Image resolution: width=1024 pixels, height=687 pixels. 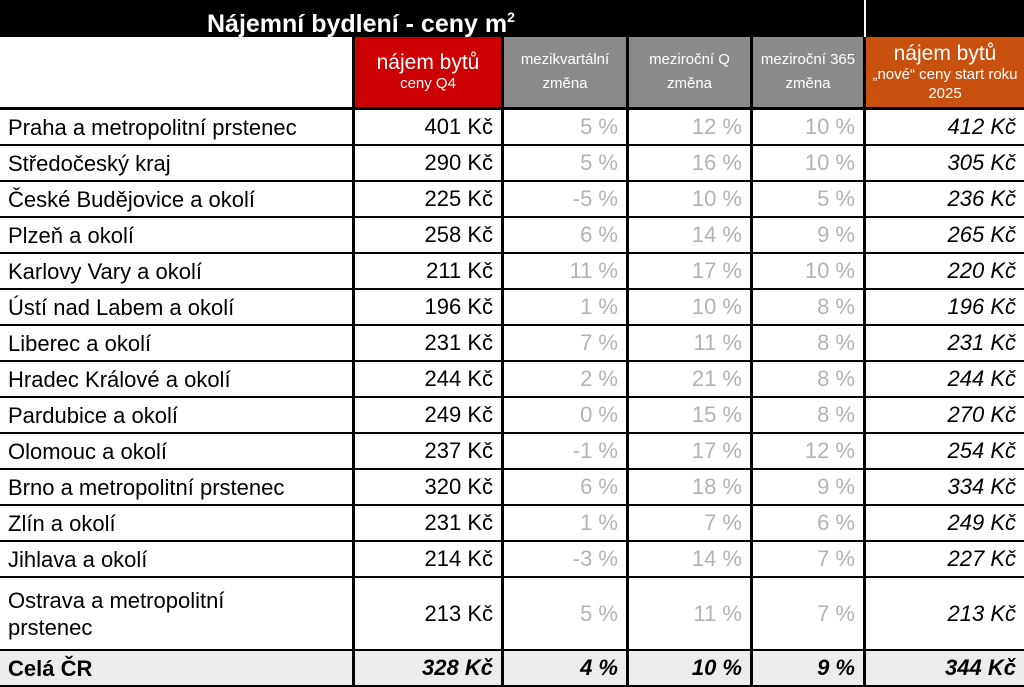 What do you see at coordinates (177, 164) in the screenshot?
I see `region-cell: Středočeský kraj` at bounding box center [177, 164].